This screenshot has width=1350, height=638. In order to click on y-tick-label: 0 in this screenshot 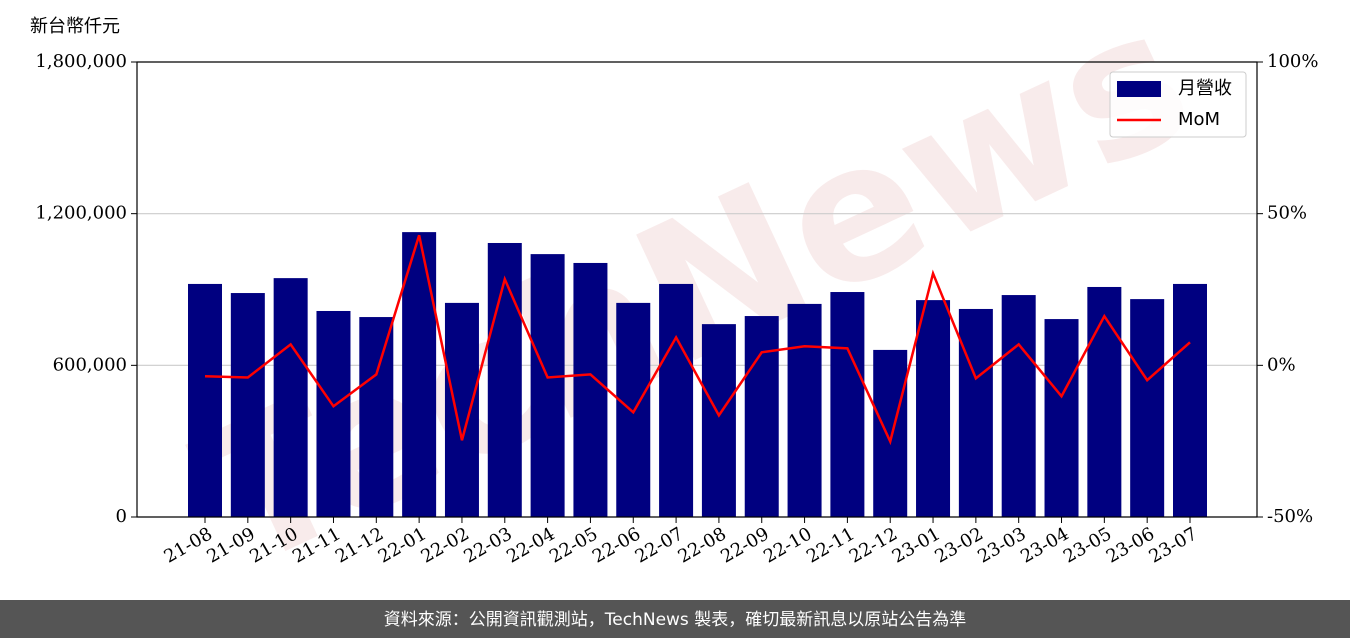, I will do `click(121, 516)`.